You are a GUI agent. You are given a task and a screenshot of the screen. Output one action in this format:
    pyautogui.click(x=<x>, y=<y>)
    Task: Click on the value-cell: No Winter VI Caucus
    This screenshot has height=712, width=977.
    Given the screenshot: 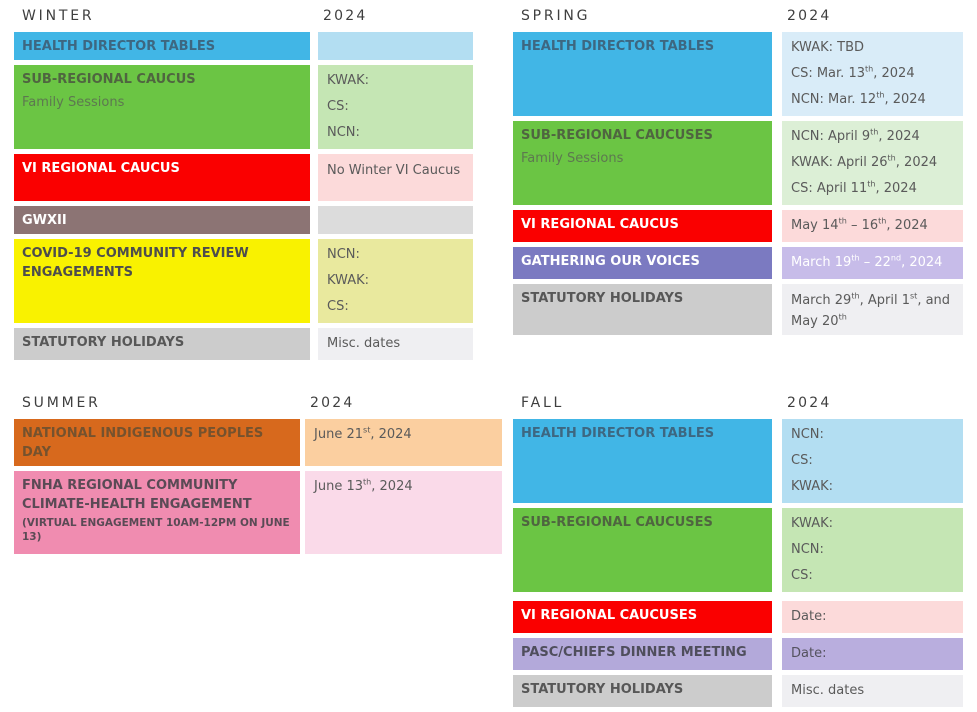 What is the action you would take?
    pyautogui.click(x=395, y=177)
    